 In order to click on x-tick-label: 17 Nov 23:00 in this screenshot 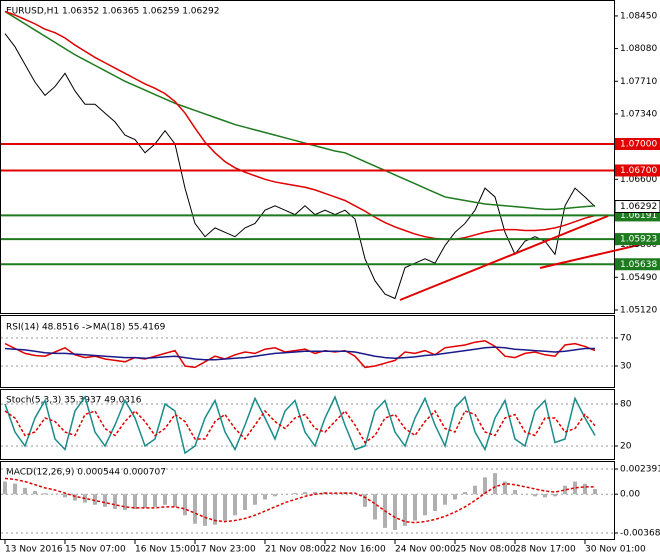, I will do `click(225, 550)`.